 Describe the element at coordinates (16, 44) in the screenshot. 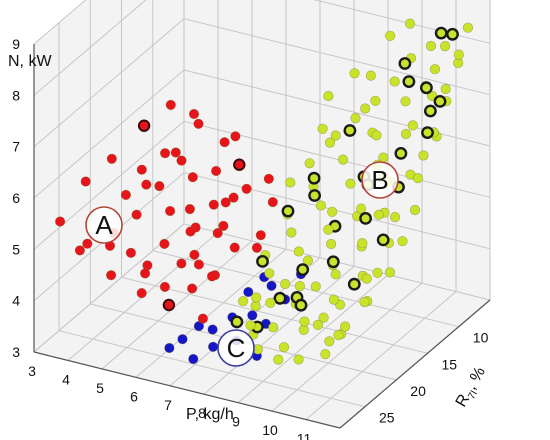

I see `z-tick-label: 9` at that location.